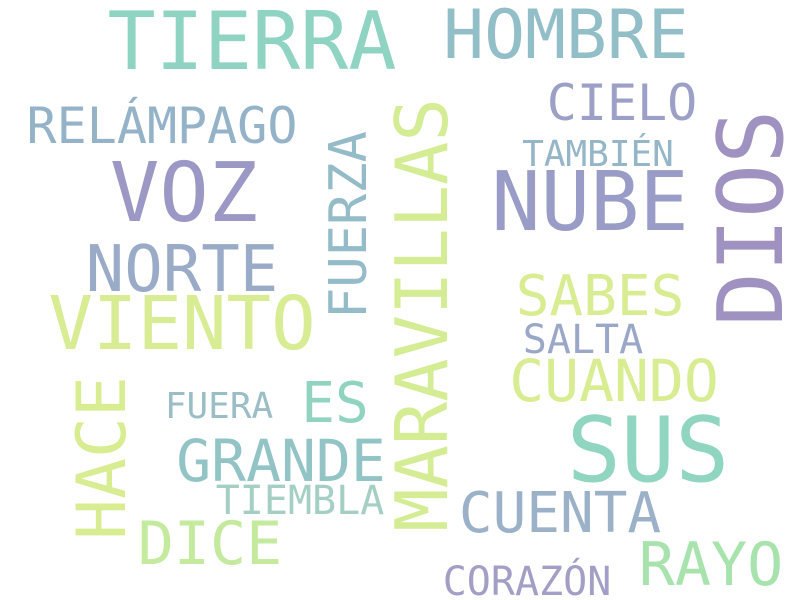 This screenshot has height=600, width=800. What do you see at coordinates (210, 544) in the screenshot?
I see `word-dice: DICE` at bounding box center [210, 544].